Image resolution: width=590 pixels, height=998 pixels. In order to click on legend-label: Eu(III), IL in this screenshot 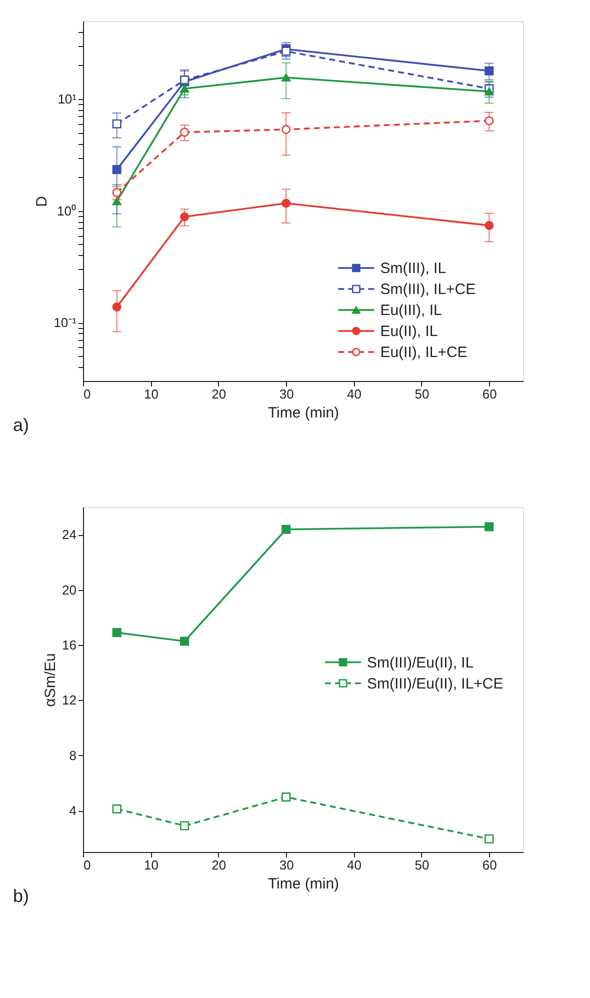, I will do `click(411, 310)`.